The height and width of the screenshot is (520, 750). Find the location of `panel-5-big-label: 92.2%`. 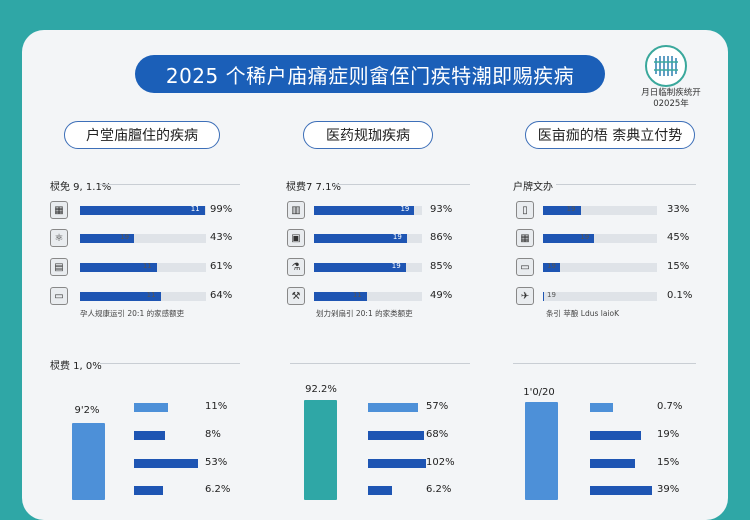

panel-5-big-label: 92.2% is located at coordinates (321, 389).